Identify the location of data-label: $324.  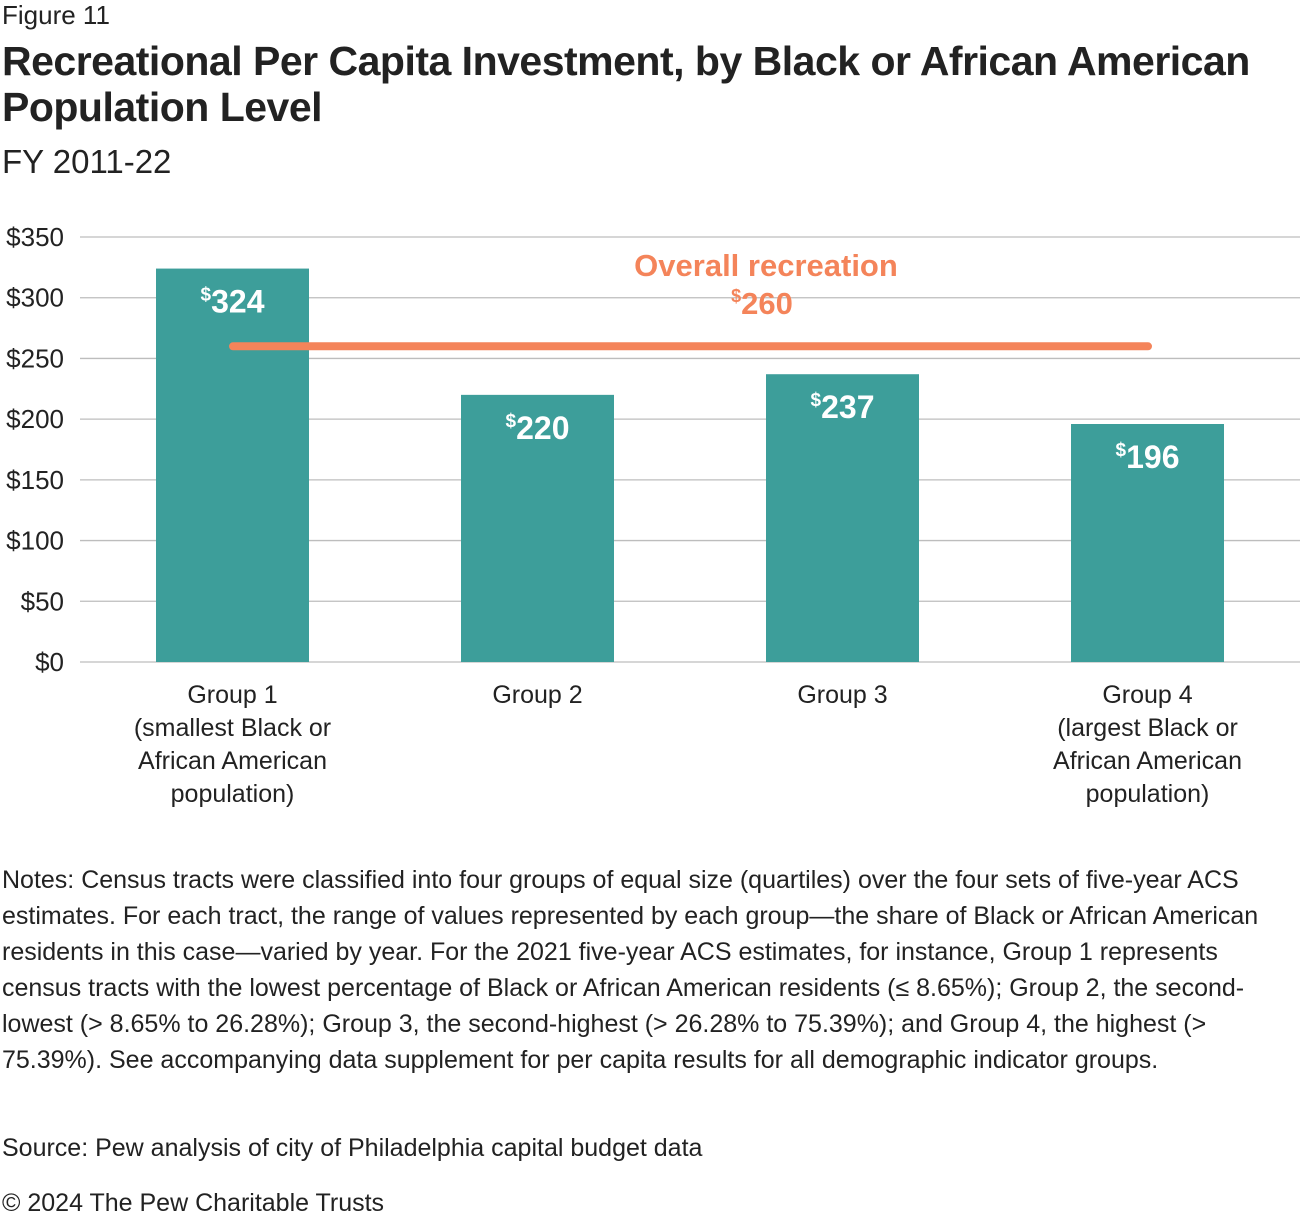
(233, 302).